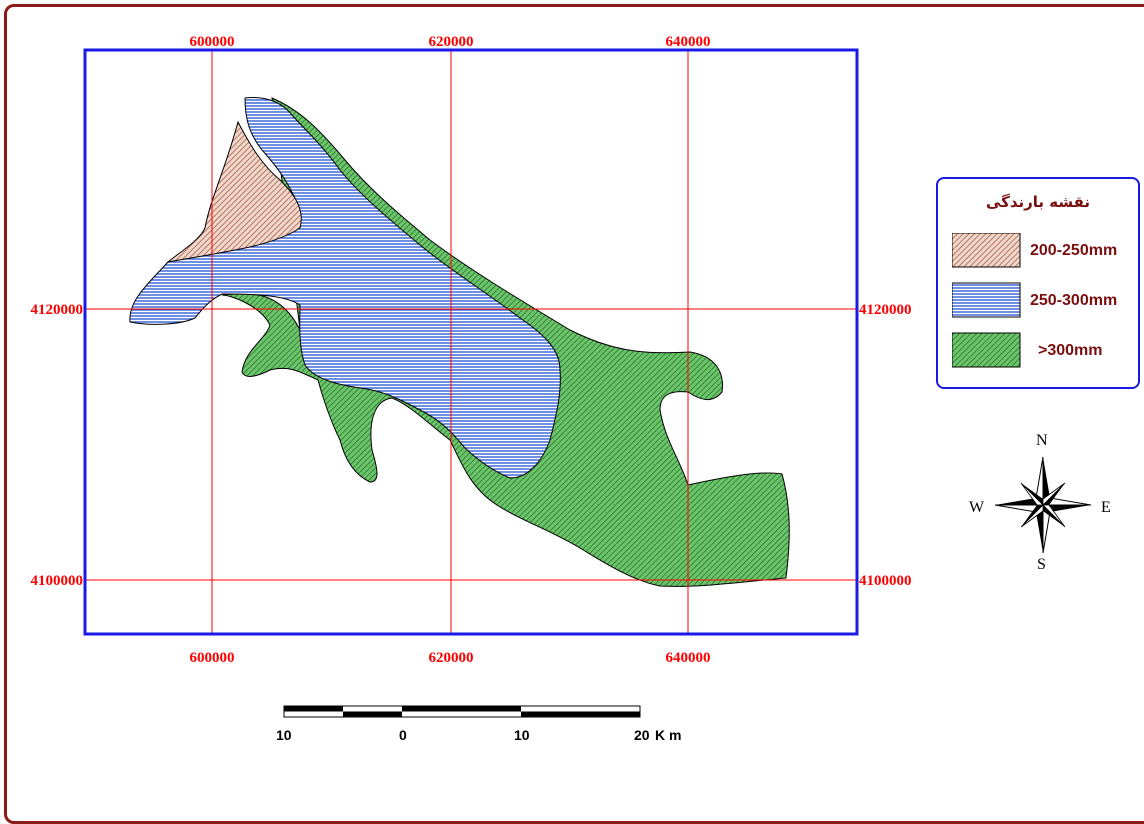 The width and height of the screenshot is (1144, 824). I want to click on scale-unit: K m, so click(668, 735).